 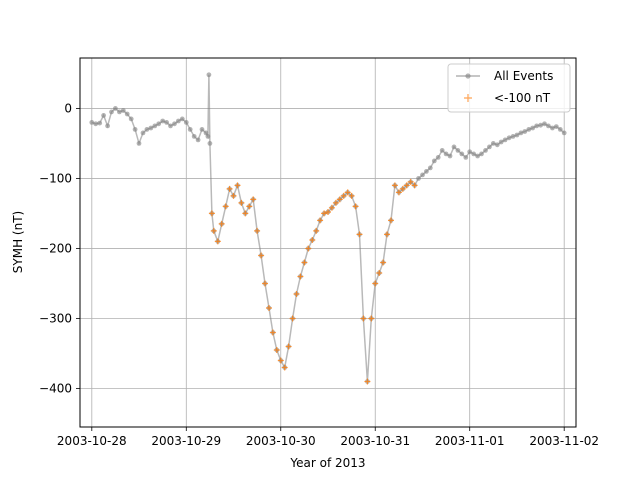 I want to click on y-tick-label: −400, so click(x=55, y=388).